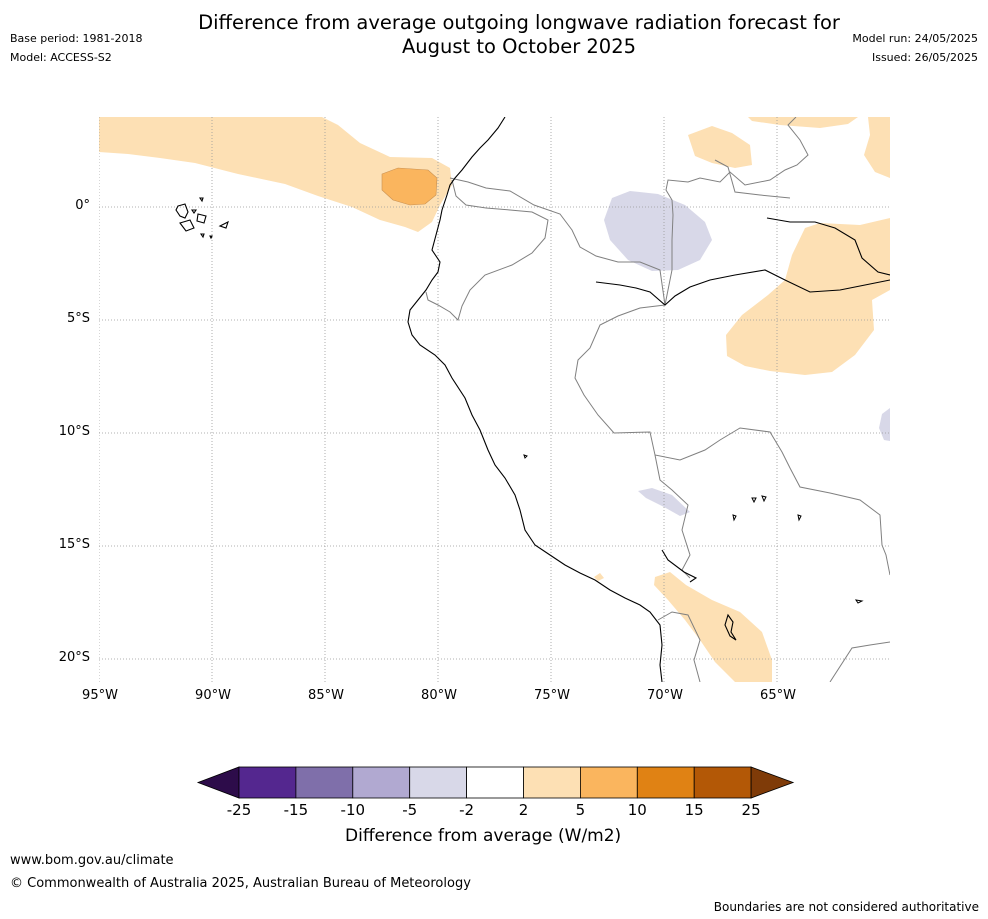 The height and width of the screenshot is (919, 988). I want to click on lon-tick: 95°W, so click(100, 695).